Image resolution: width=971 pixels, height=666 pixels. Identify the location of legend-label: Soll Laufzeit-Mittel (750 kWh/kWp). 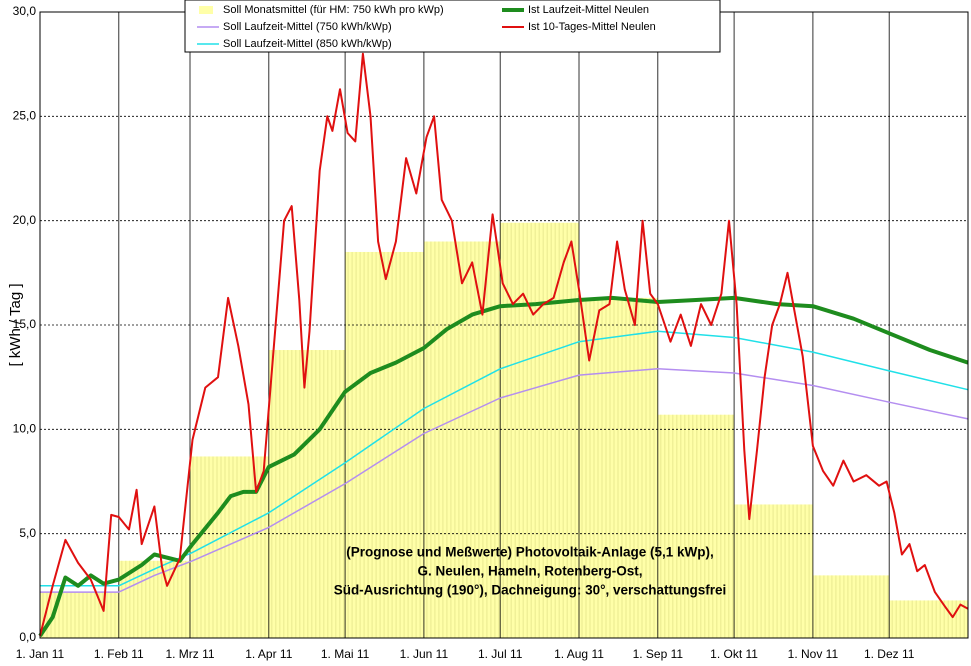
(307, 27).